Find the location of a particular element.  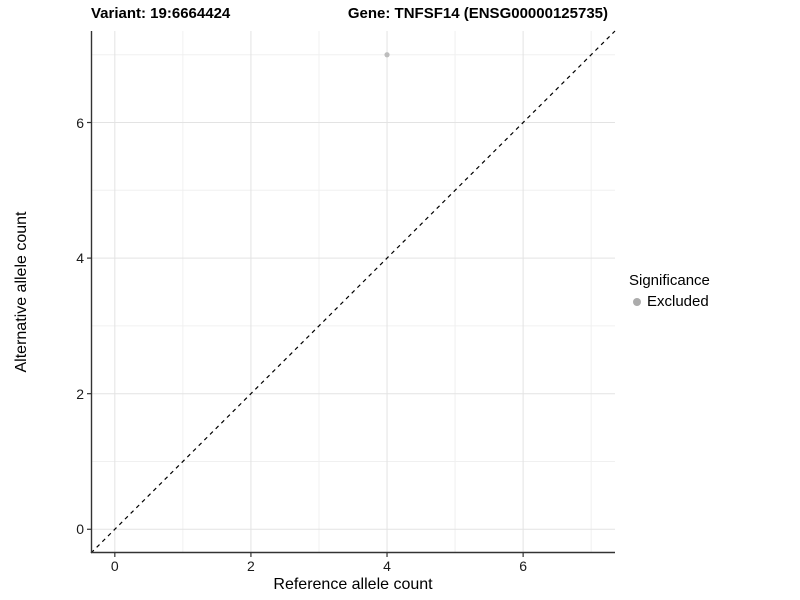

y-axis-title: Alternative allele count is located at coordinates (21, 292).